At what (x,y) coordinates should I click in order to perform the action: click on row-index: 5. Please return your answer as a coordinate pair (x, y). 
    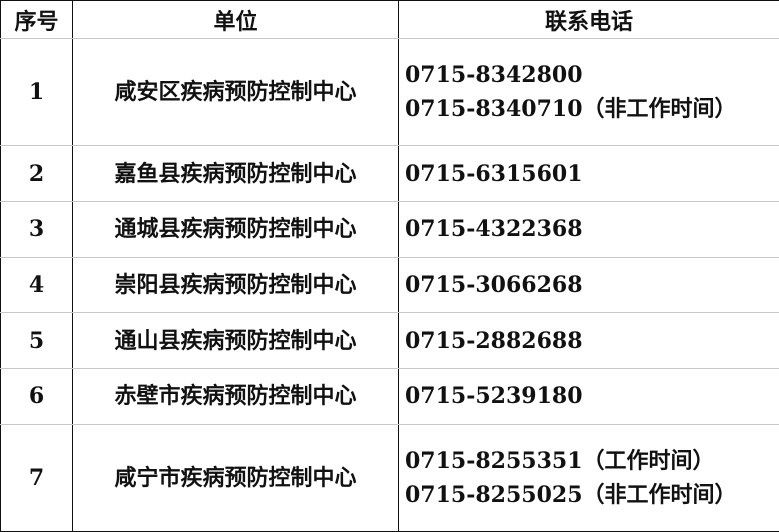
    Looking at the image, I should click on (36, 340).